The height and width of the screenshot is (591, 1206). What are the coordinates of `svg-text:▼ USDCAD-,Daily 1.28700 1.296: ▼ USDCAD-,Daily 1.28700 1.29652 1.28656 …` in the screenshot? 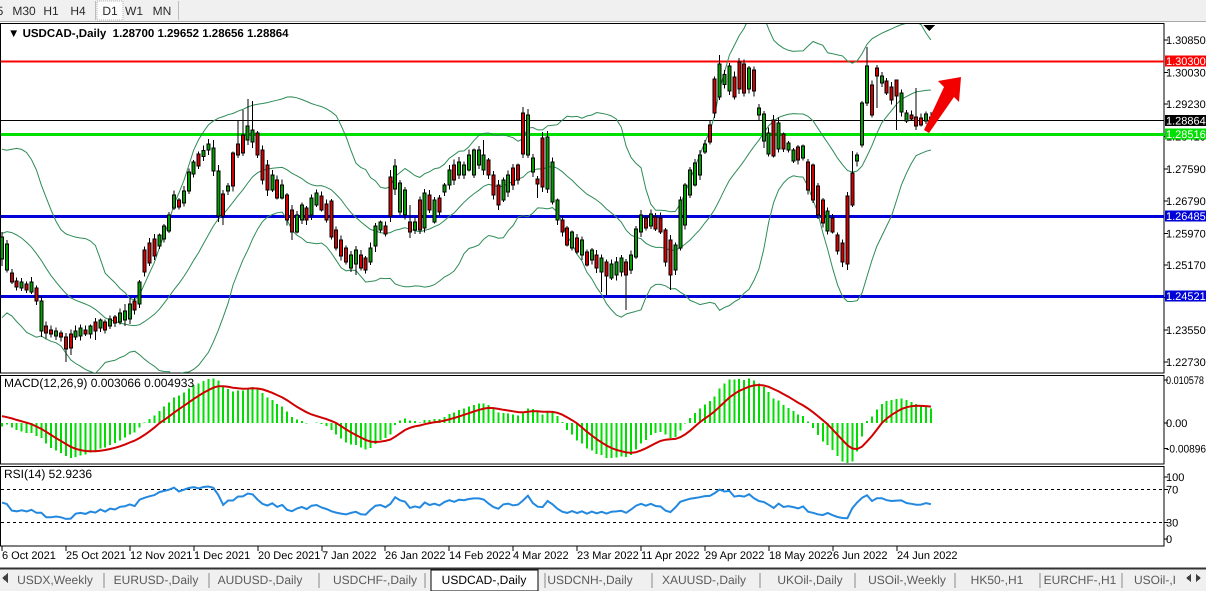 It's located at (148, 34).